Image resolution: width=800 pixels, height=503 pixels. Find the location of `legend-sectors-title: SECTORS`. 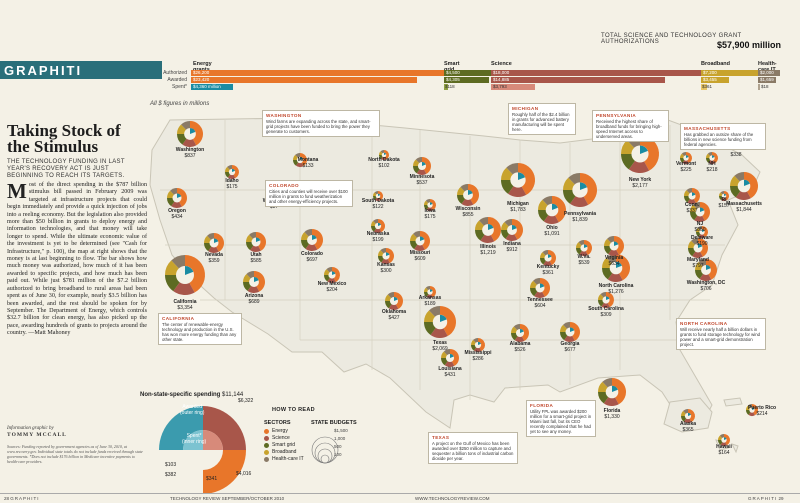

legend-sectors-title: SECTORS is located at coordinates (277, 423).